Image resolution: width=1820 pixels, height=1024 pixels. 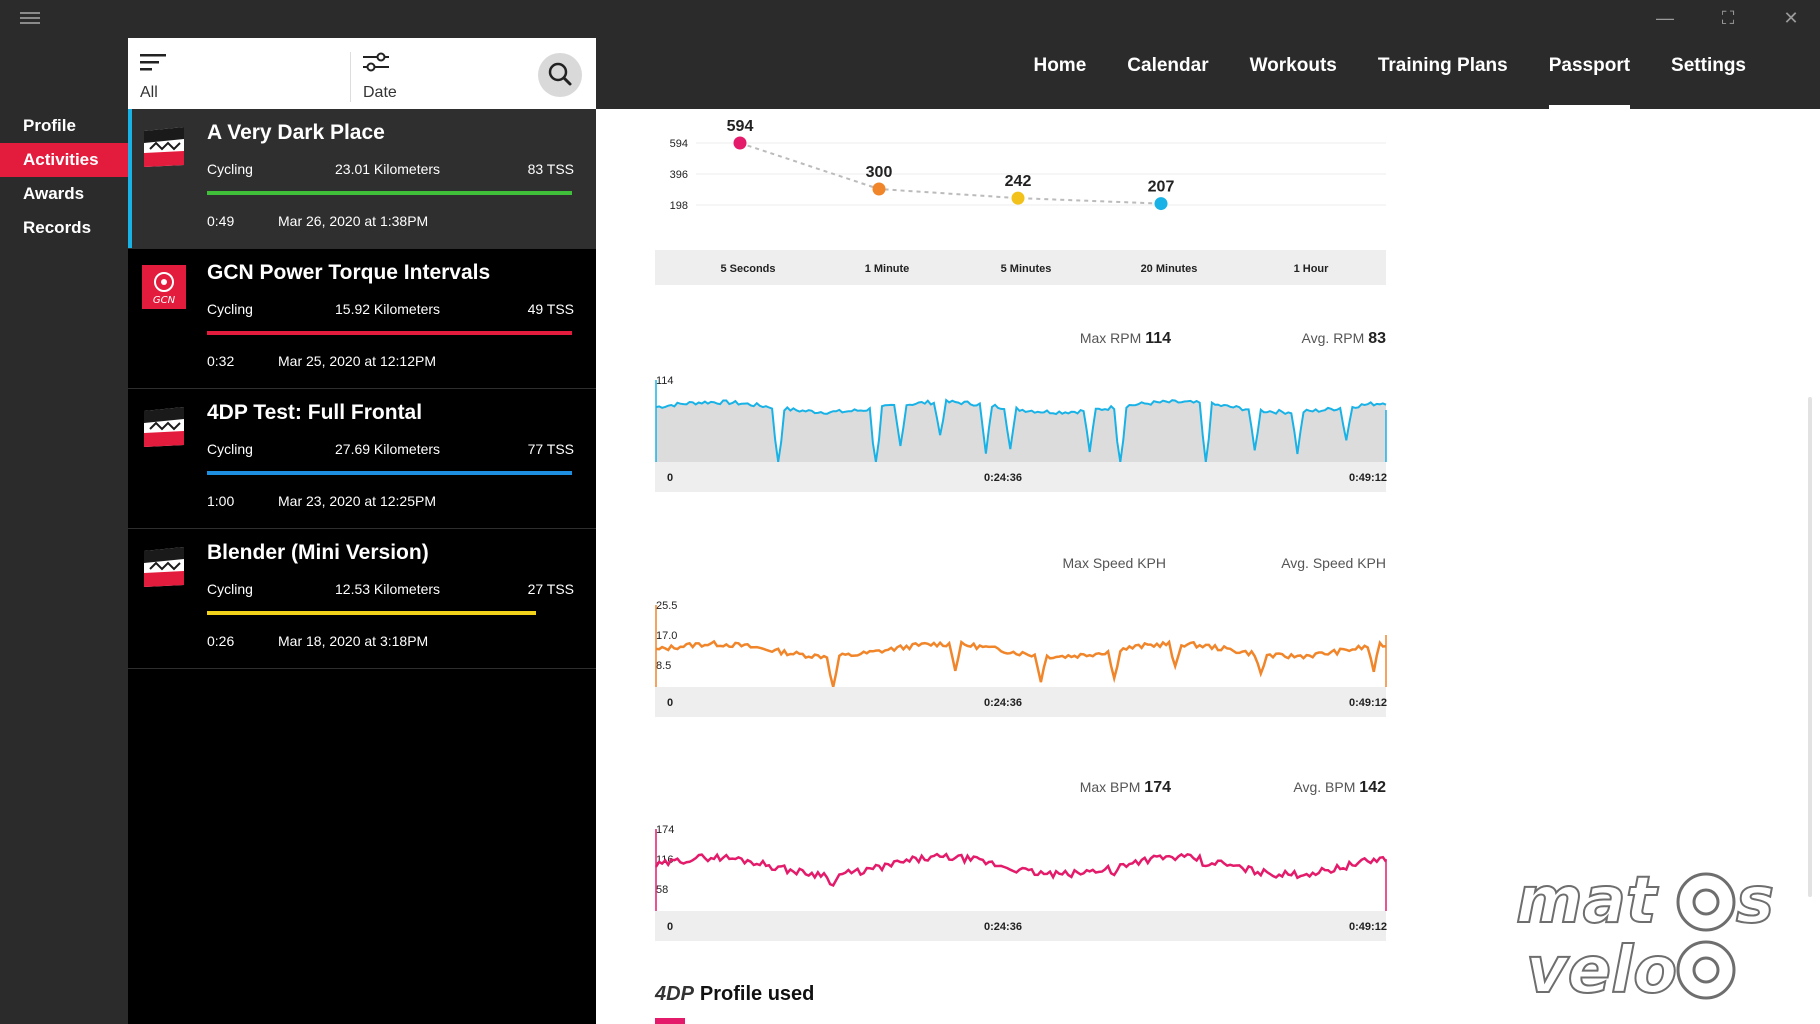 What do you see at coordinates (1060, 65) in the screenshot?
I see `nav-home: Home` at bounding box center [1060, 65].